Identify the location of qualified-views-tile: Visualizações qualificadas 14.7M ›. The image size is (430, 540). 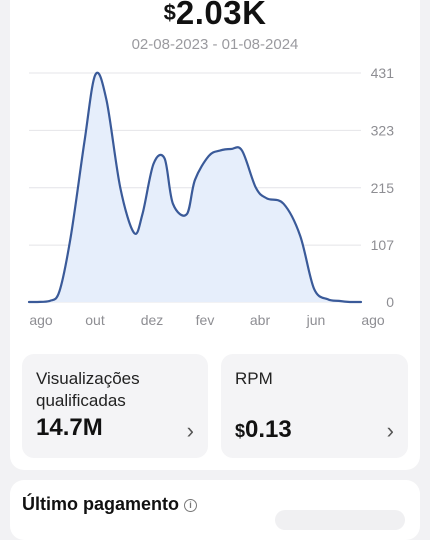
(115, 406).